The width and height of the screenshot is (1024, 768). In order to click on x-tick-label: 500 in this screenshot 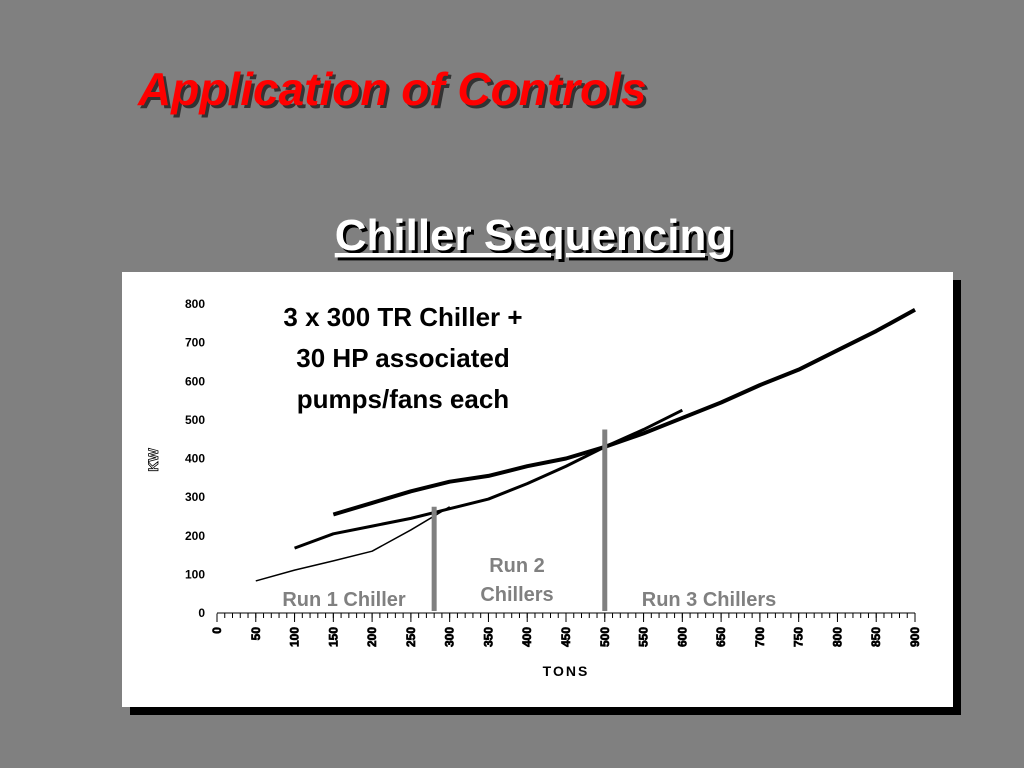, I will do `click(605, 637)`.